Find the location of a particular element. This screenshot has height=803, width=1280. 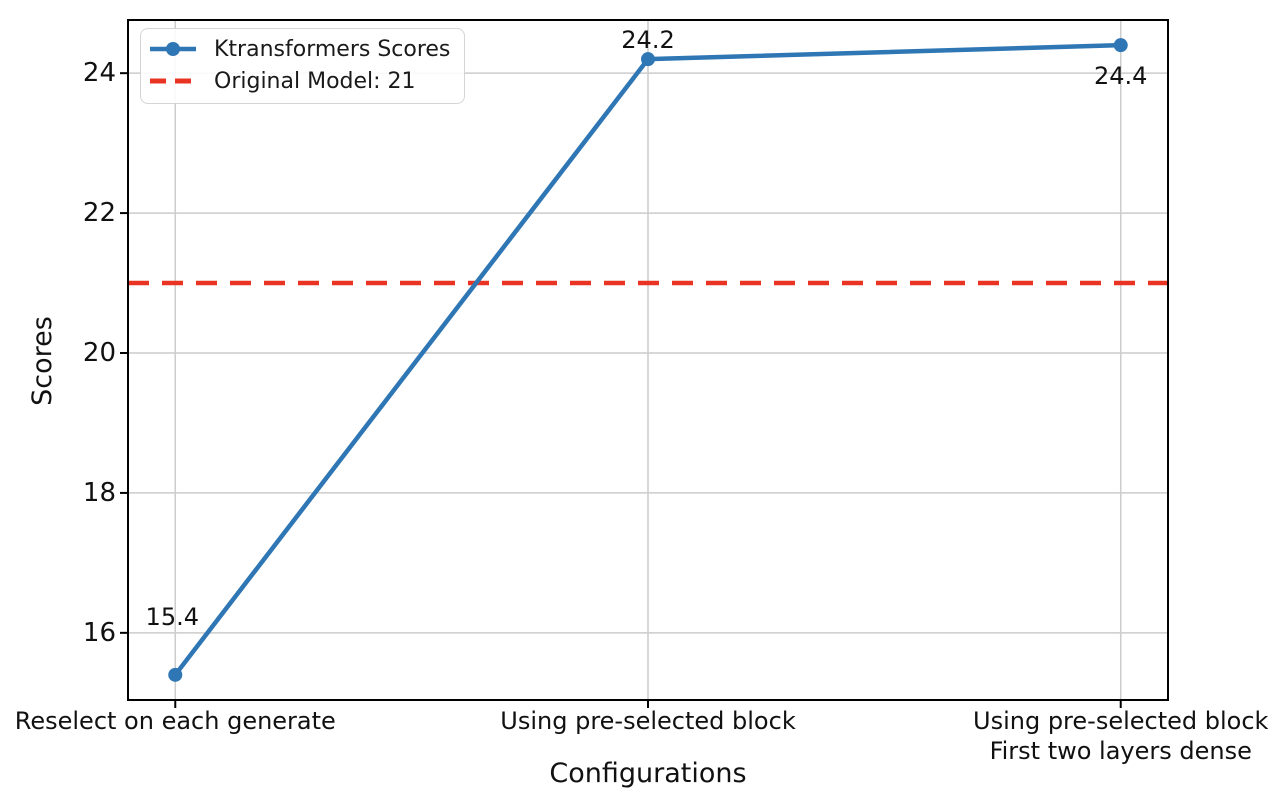

data-point-value-label: 15.4 is located at coordinates (172, 616).